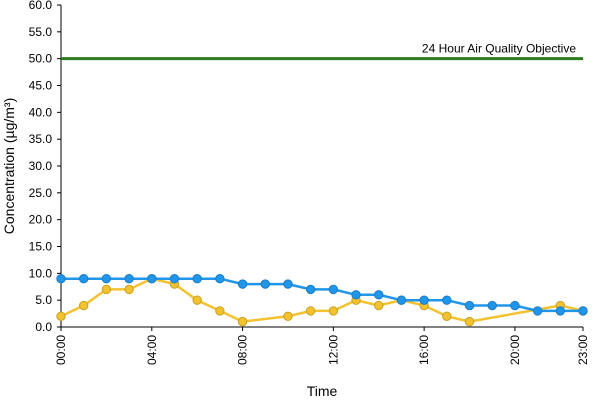 The image size is (600, 400). Describe the element at coordinates (322, 391) in the screenshot. I see `x-axis-title: Time` at that location.